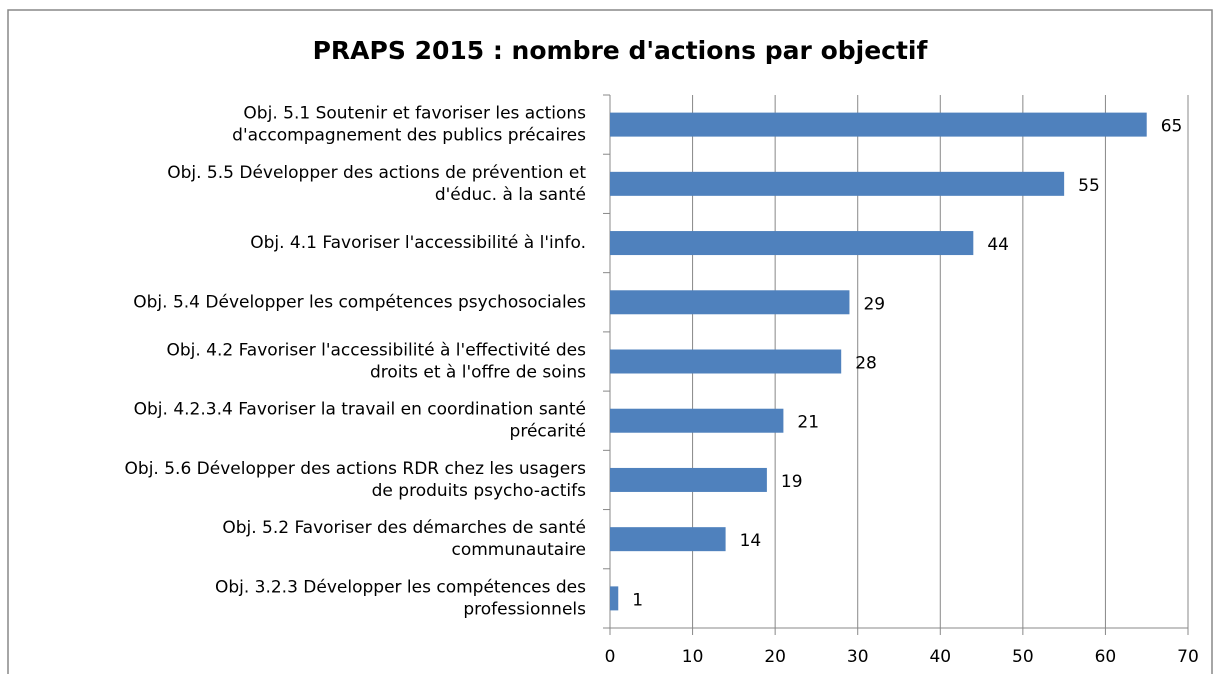  Describe the element at coordinates (479, 491) in the screenshot. I see `y-tick-label: de produits psycho-actifs` at that location.